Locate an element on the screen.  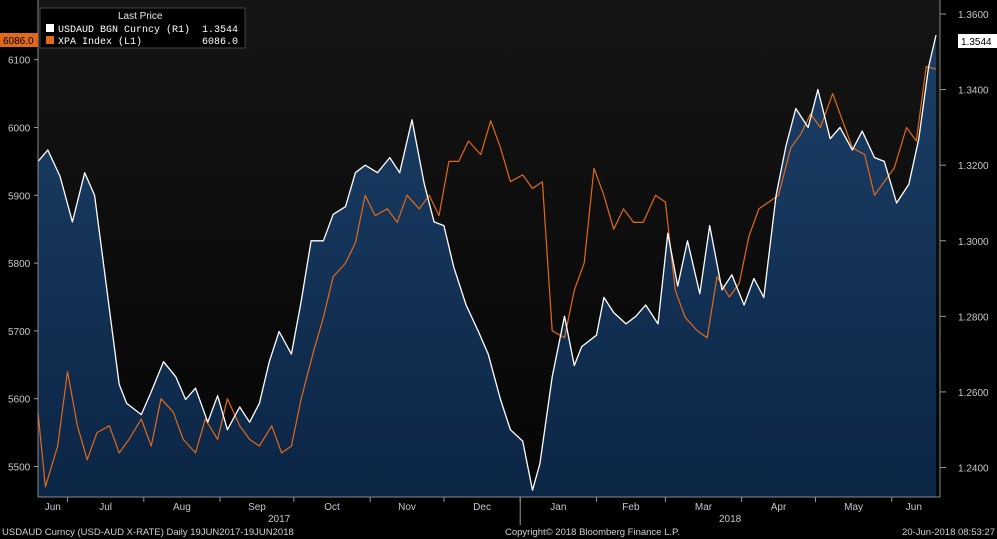
month-label: May is located at coordinates (853, 507).